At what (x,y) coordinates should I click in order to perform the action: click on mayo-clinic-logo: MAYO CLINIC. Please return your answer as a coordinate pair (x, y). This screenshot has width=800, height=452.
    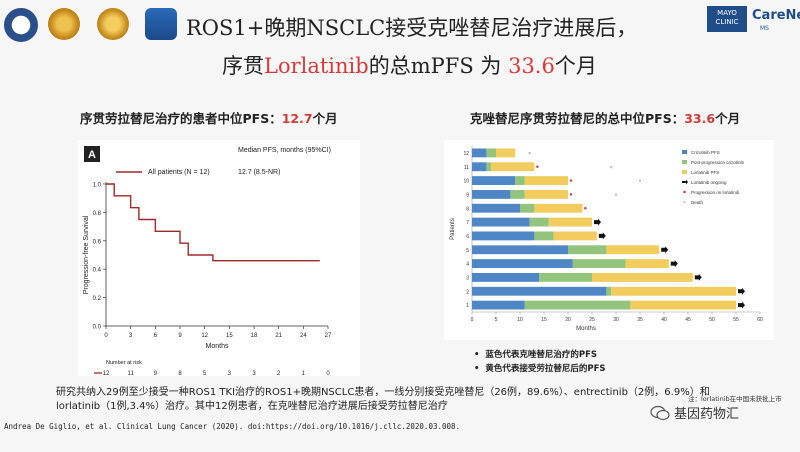
    Looking at the image, I should click on (727, 19).